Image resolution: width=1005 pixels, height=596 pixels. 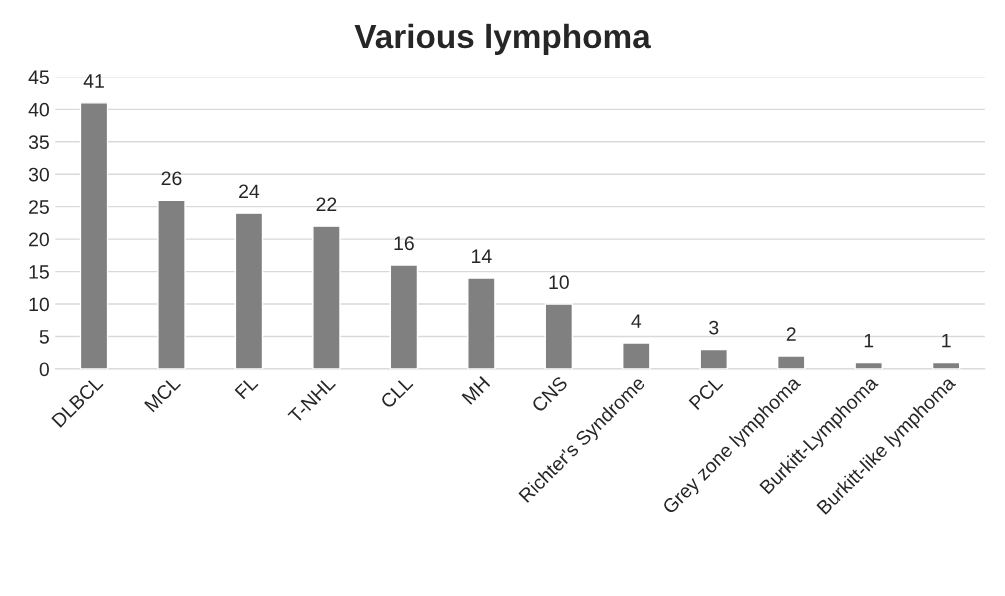 I want to click on data-label: 3, so click(x=714, y=327).